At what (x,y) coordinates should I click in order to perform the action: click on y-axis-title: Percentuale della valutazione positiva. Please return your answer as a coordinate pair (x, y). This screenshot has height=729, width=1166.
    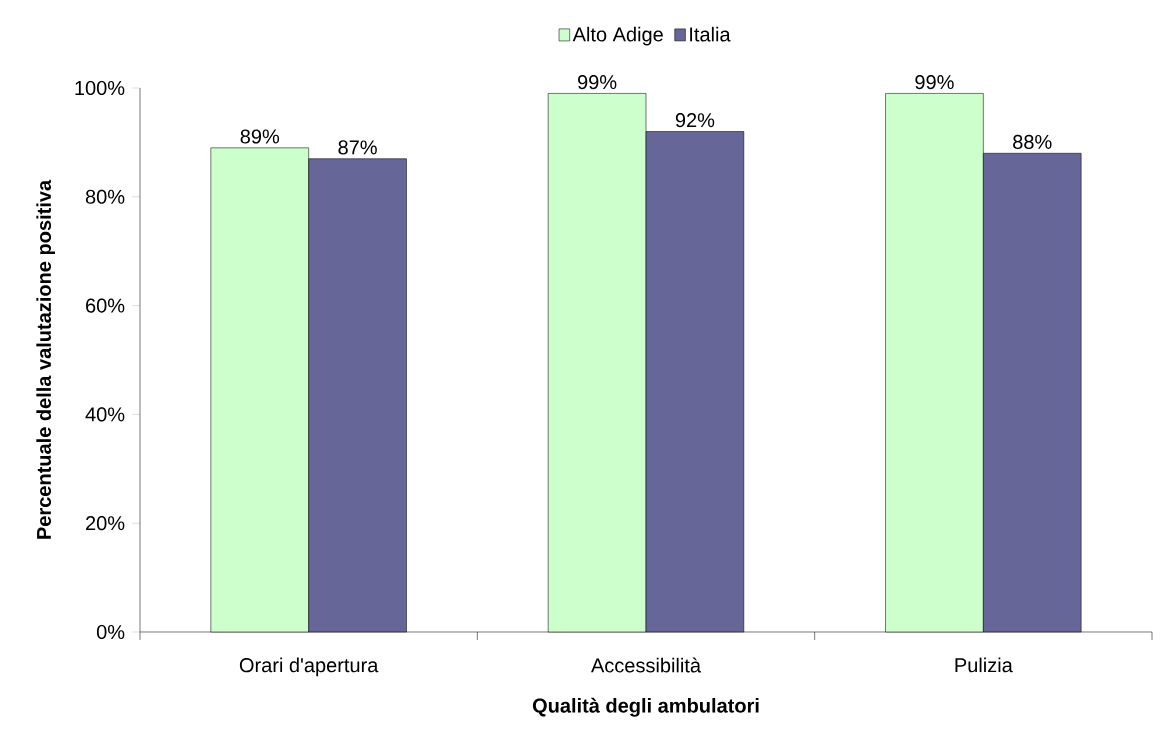
    Looking at the image, I should click on (45, 359).